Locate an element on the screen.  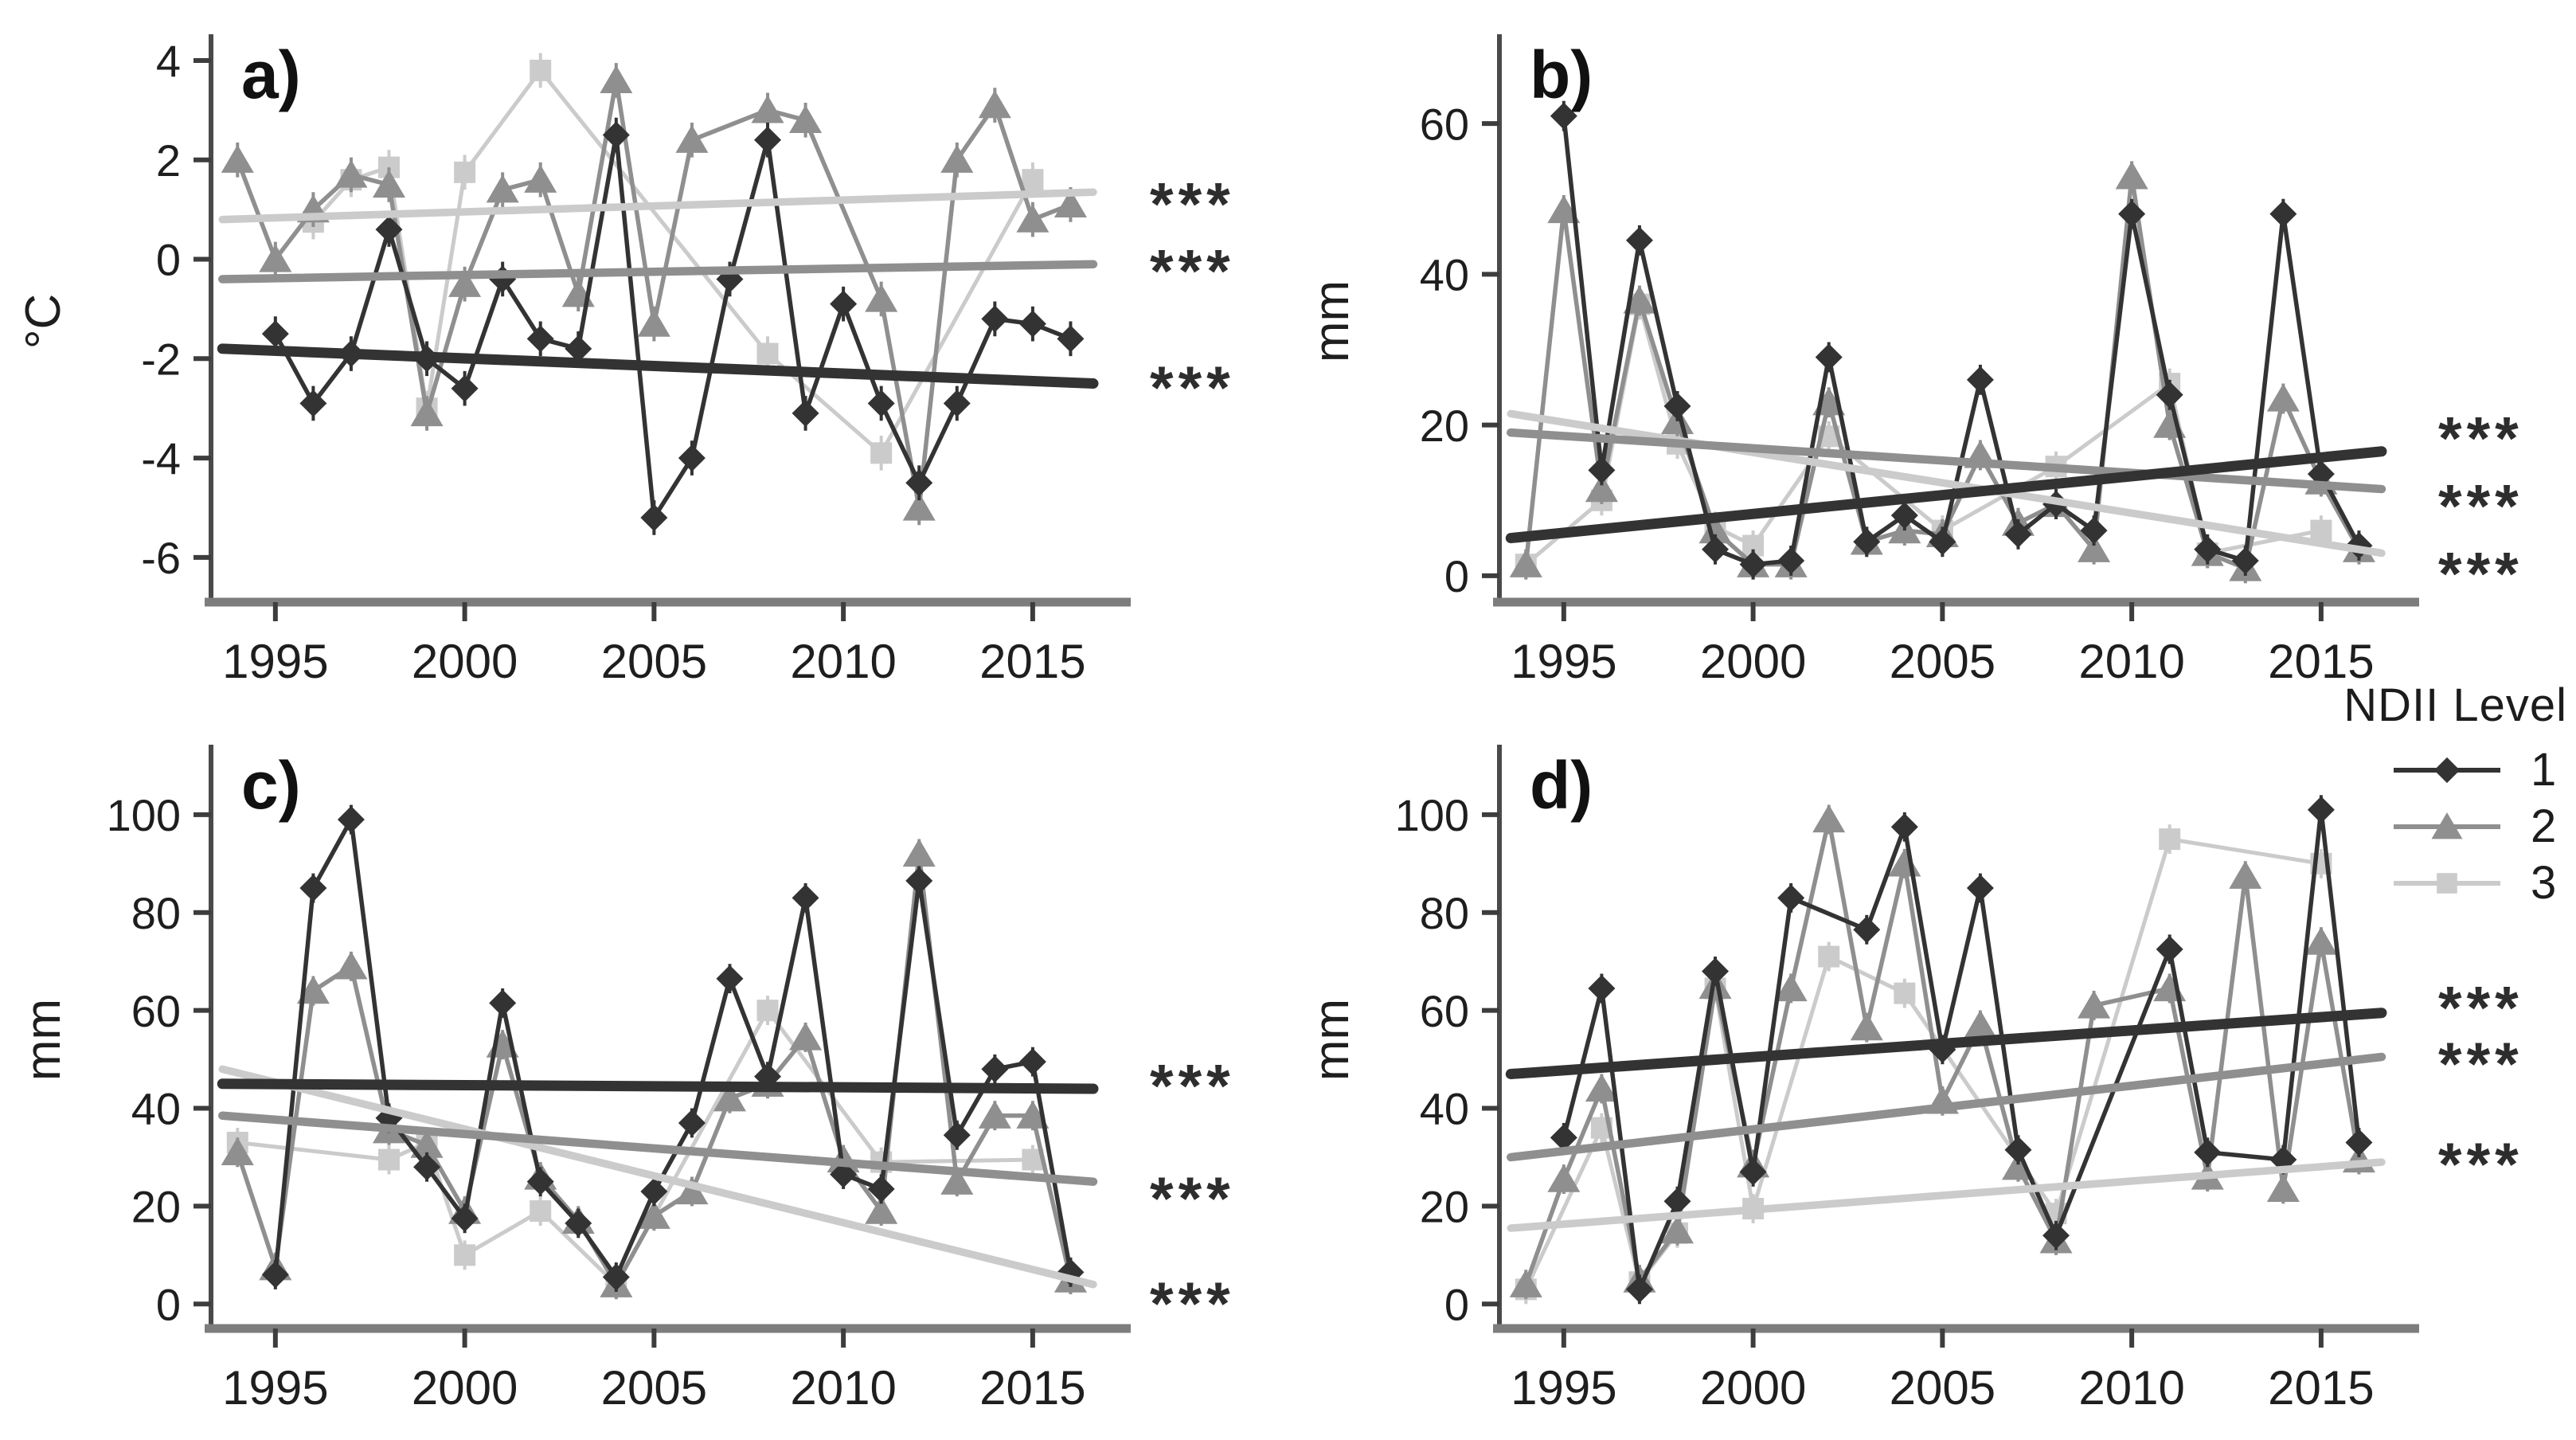
x-tick-label: 1995 is located at coordinates (275, 661).